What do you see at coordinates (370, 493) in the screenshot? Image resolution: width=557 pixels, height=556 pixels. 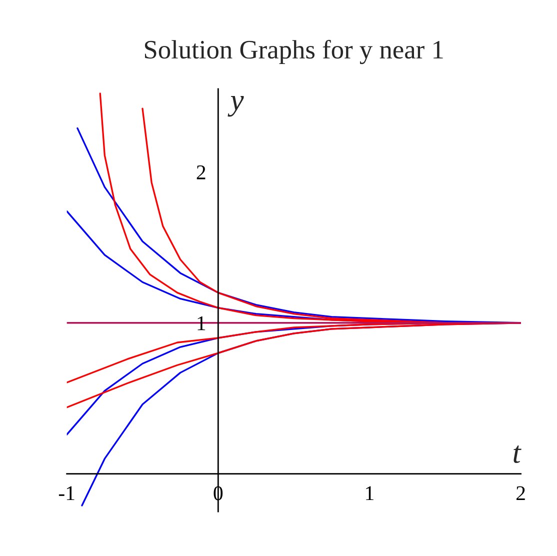 I see `x-tick-label: 1` at bounding box center [370, 493].